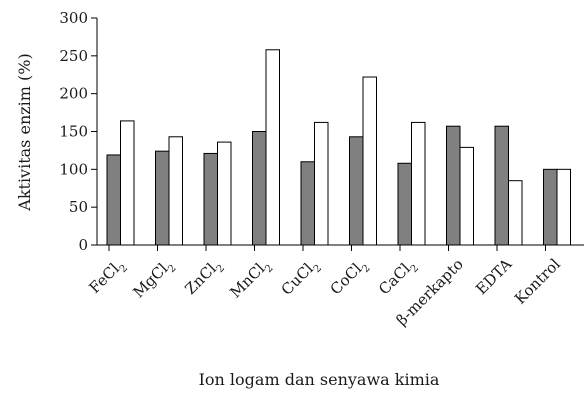 This screenshot has height=394, width=584. What do you see at coordinates (537, 281) in the screenshot?
I see `x-category-label: Kontrol` at bounding box center [537, 281].